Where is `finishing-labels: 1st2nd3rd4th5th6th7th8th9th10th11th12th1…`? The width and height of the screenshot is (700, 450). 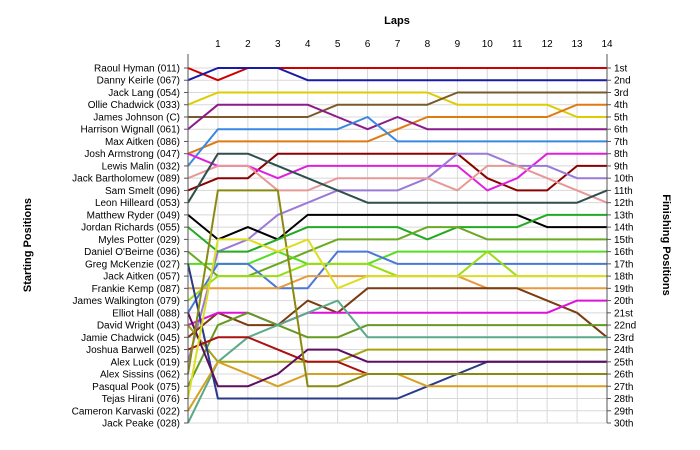
finishing-labels: 1st2nd3rd4th5th6th7th8th9th10th11th12th1… is located at coordinates (625, 247).